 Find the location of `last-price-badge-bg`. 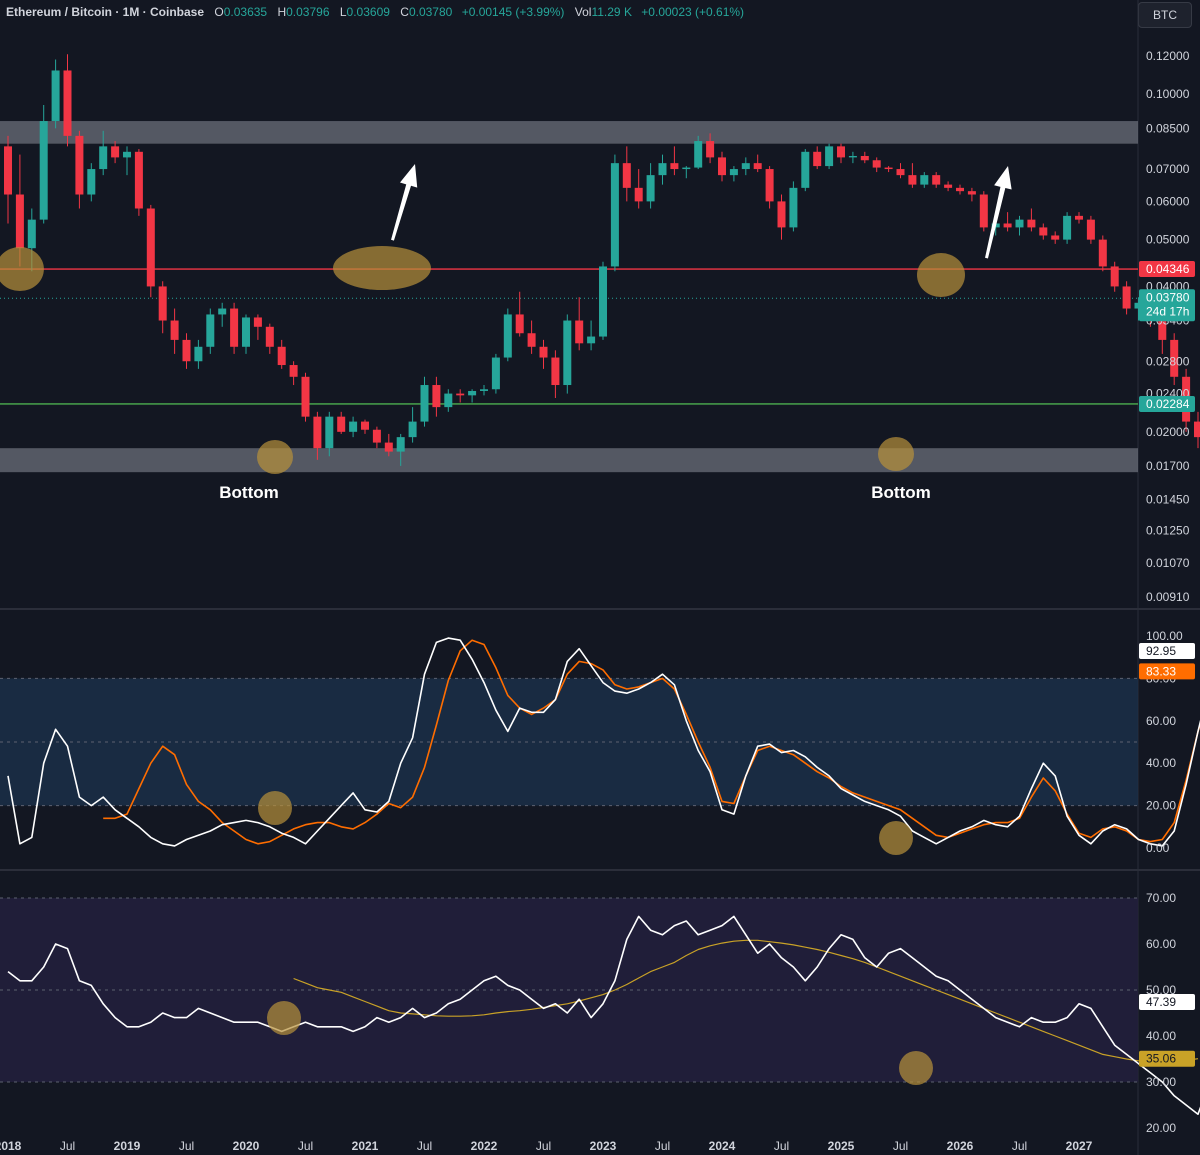

last-price-badge-bg is located at coordinates (1167, 305).